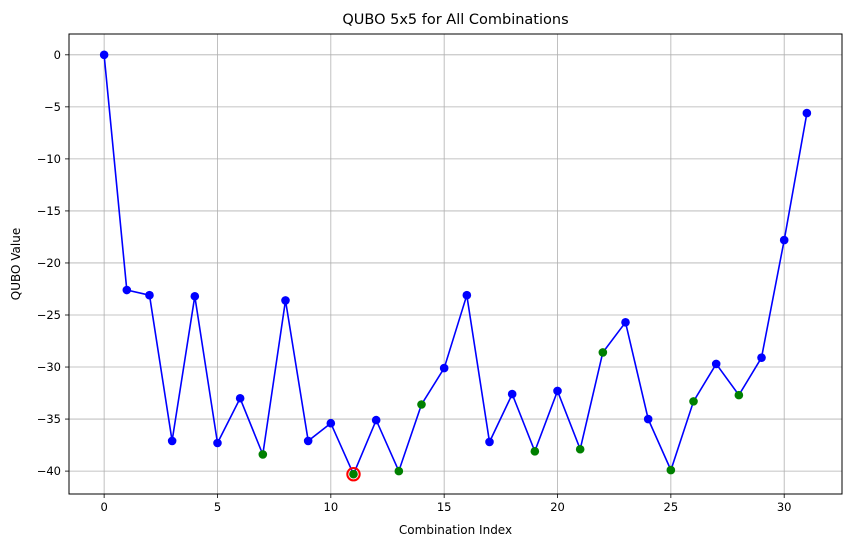  Describe the element at coordinates (455, 530) in the screenshot. I see `x-axis-label: Combination Index` at that location.